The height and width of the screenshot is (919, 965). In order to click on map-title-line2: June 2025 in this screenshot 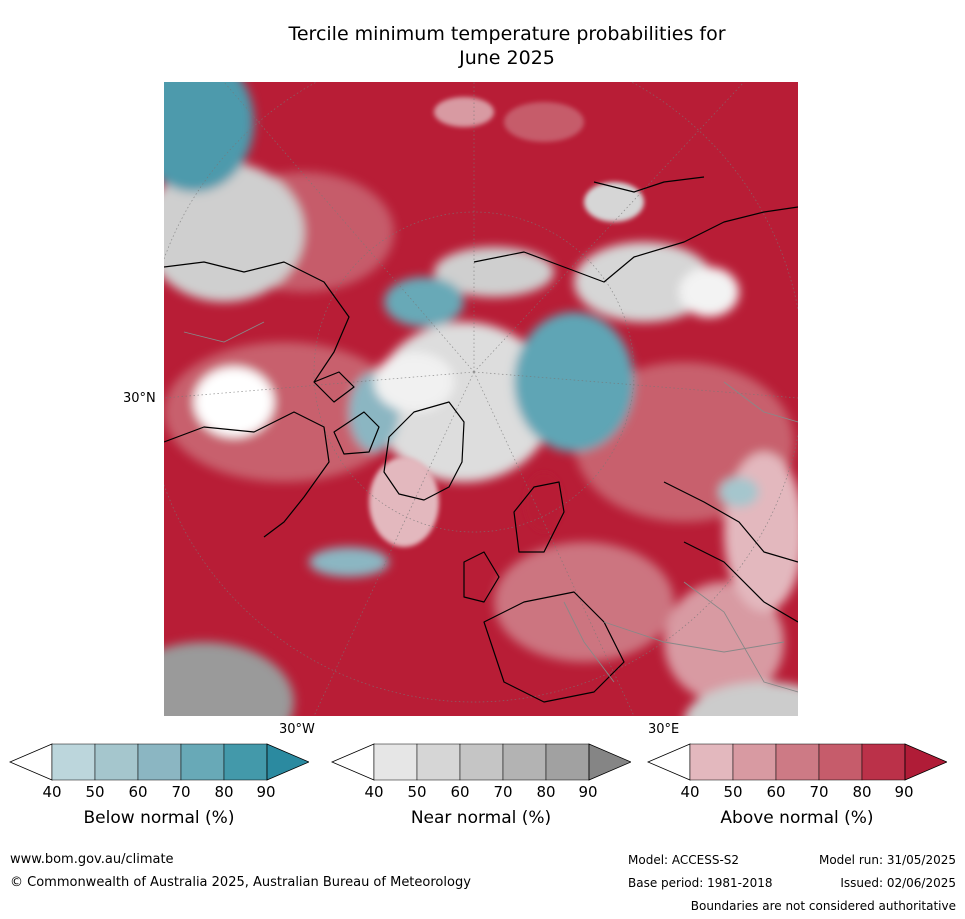, I will do `click(507, 58)`.